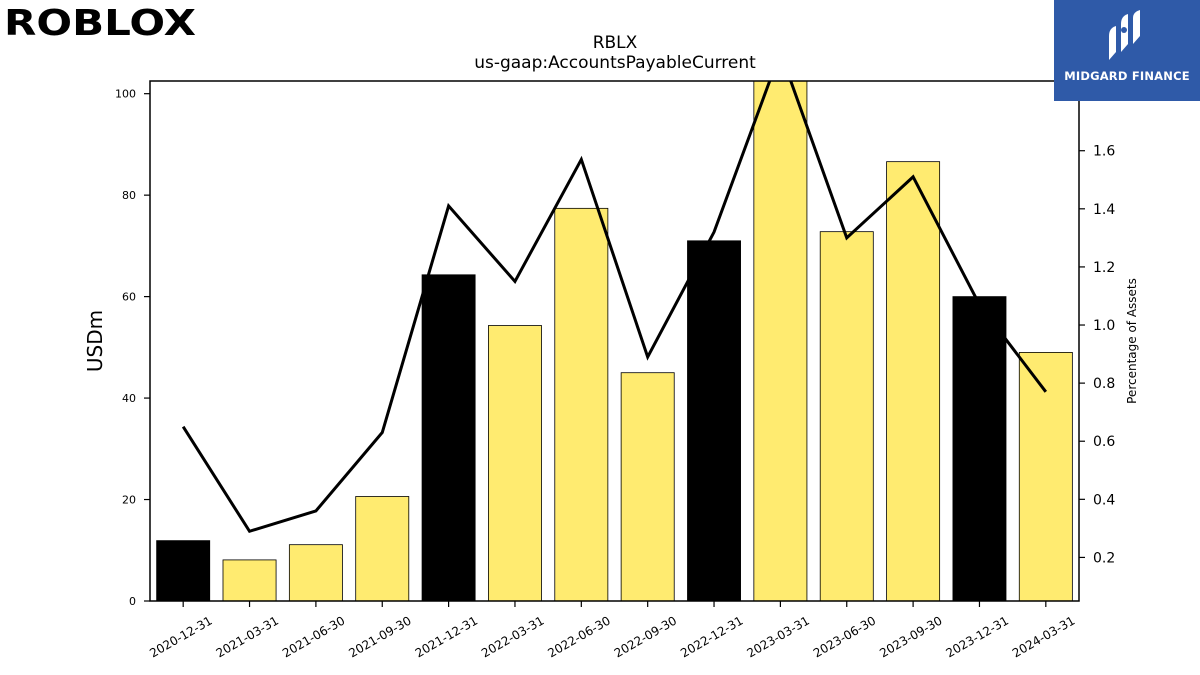 Image resolution: width=1200 pixels, height=675 pixels. I want to click on y2-tick-label: 1.0, so click(1104, 326).